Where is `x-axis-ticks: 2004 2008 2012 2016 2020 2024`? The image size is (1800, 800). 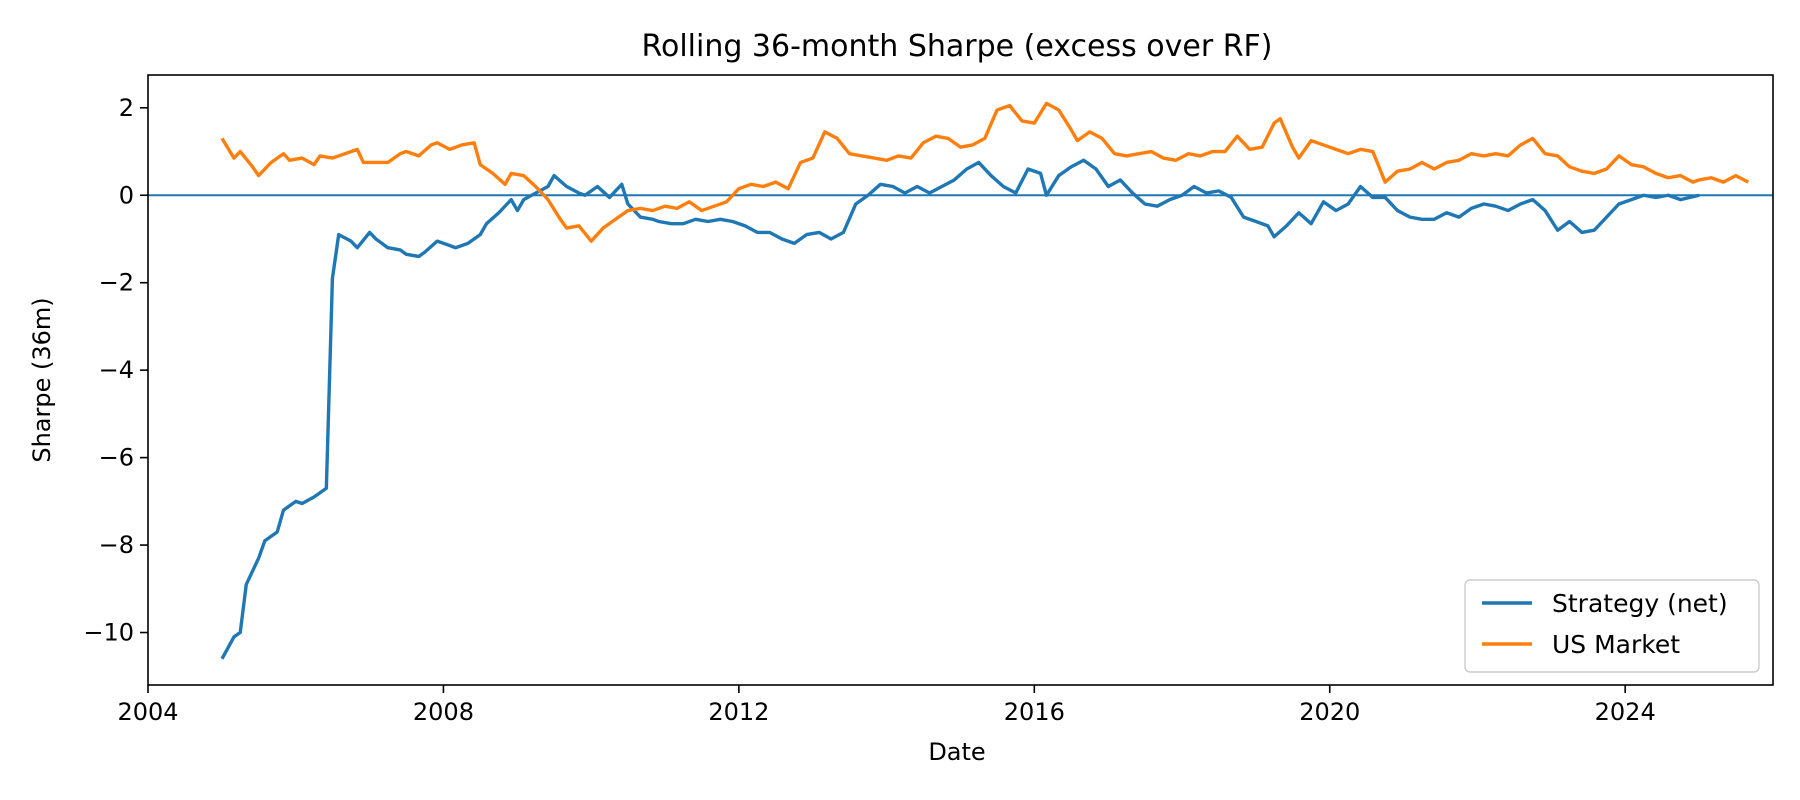 x-axis-ticks: 2004 2008 2012 2016 2020 2024 is located at coordinates (886, 705).